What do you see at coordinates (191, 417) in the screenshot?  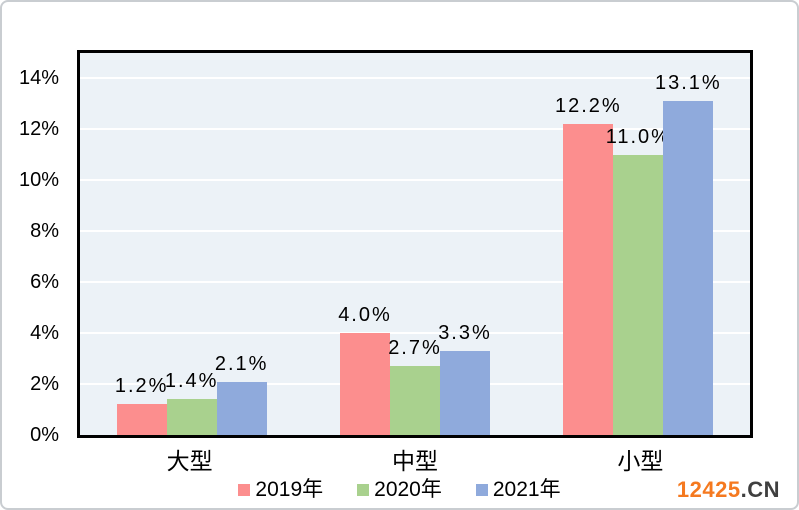 I see `bar-2020年-大型` at bounding box center [191, 417].